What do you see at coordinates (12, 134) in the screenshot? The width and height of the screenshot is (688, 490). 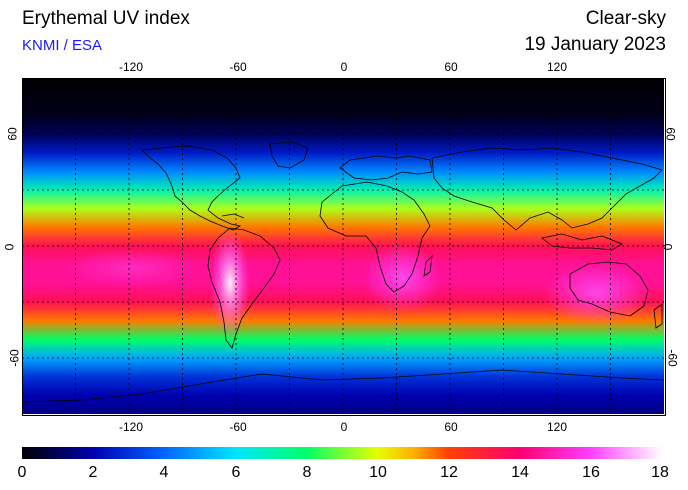 I see `lat-tick-left: 60` at bounding box center [12, 134].